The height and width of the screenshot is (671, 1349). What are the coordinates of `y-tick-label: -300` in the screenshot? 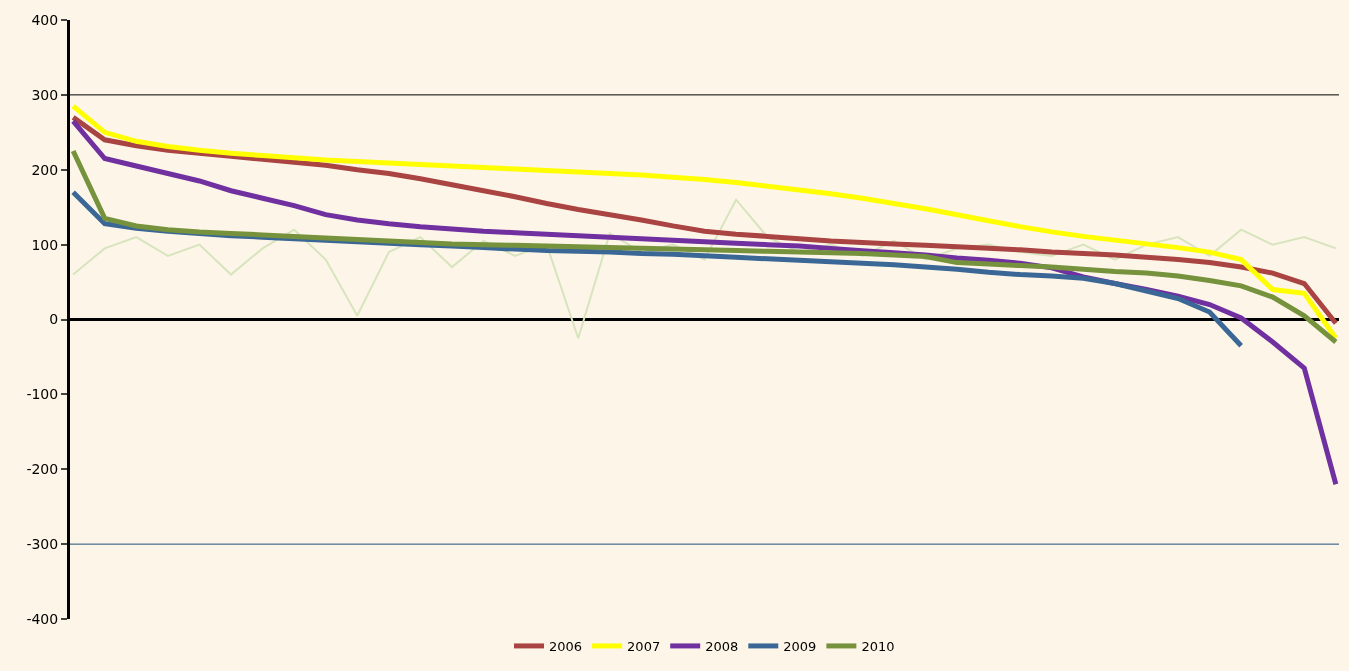 It's located at (42, 544).